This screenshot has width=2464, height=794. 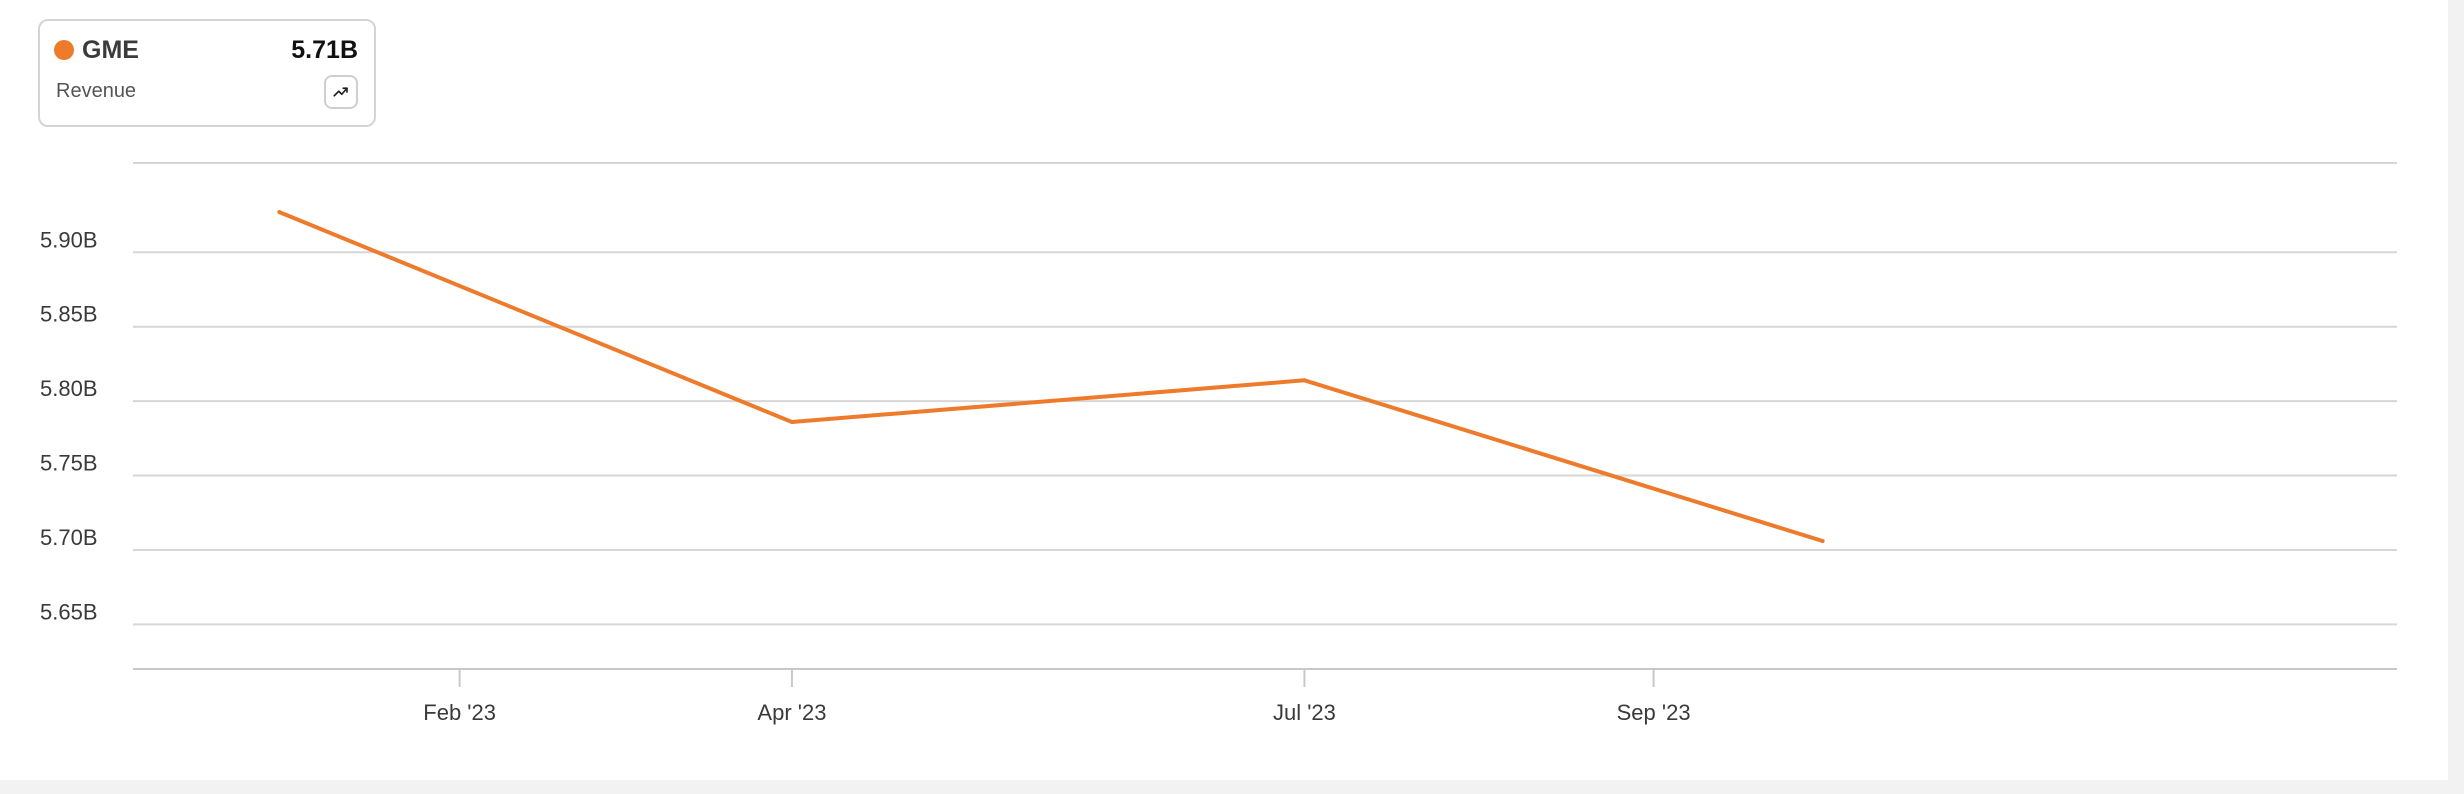 I want to click on x-tick-label: Feb '23, so click(x=459, y=712).